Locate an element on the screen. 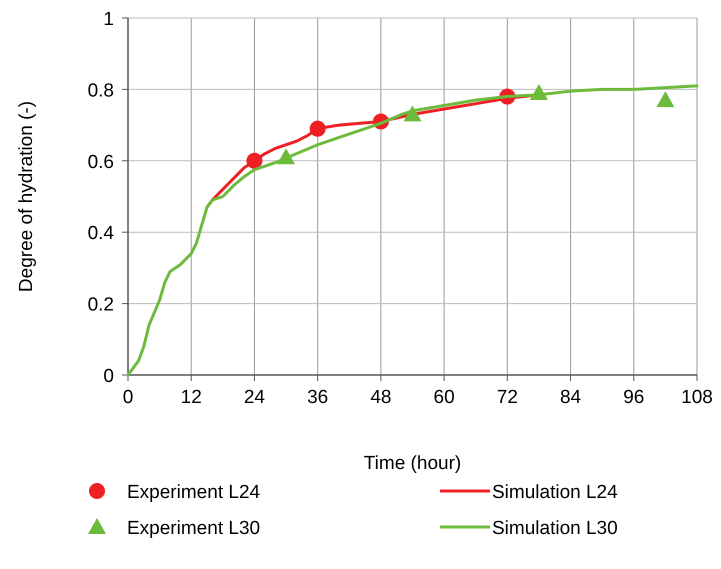 The width and height of the screenshot is (721, 569). y-tick-label: 0.8 is located at coordinates (101, 91).